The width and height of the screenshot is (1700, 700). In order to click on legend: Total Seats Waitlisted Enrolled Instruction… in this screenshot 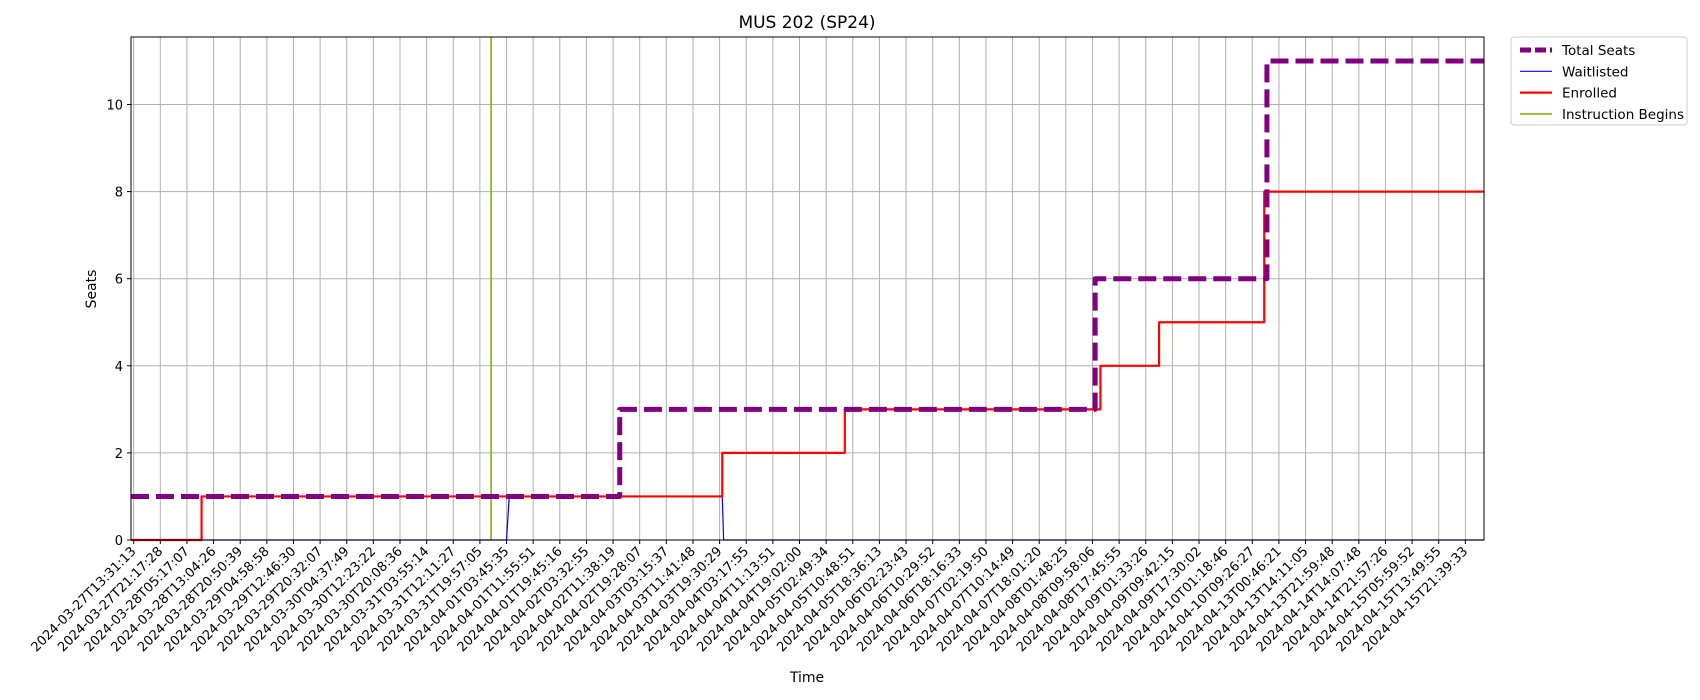, I will do `click(1599, 81)`.